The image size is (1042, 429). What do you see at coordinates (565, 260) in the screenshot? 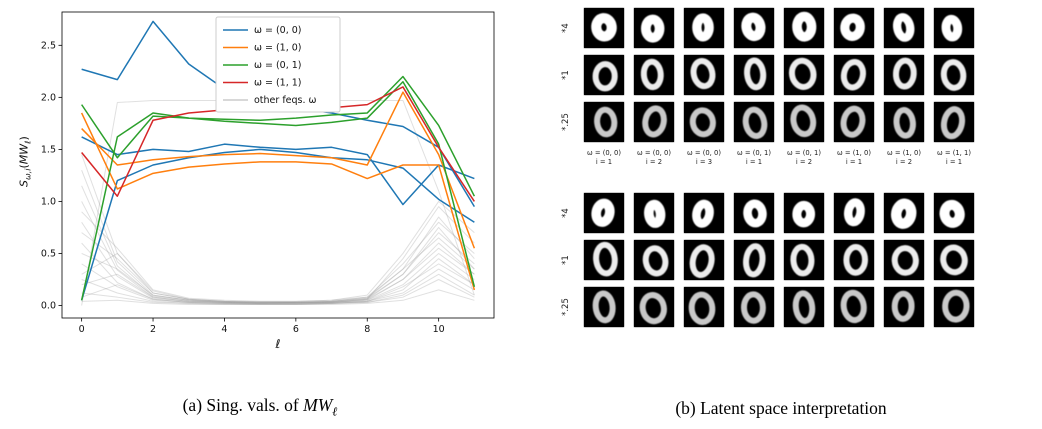
I see `tile-row-label: *1` at bounding box center [565, 260].